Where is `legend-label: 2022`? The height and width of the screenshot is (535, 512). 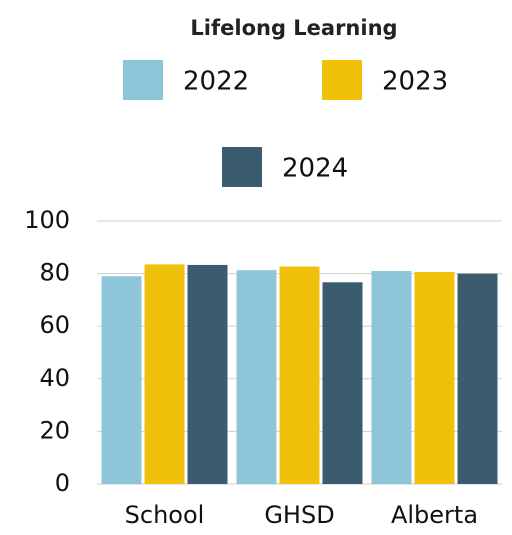
legend-label: 2022 is located at coordinates (216, 82).